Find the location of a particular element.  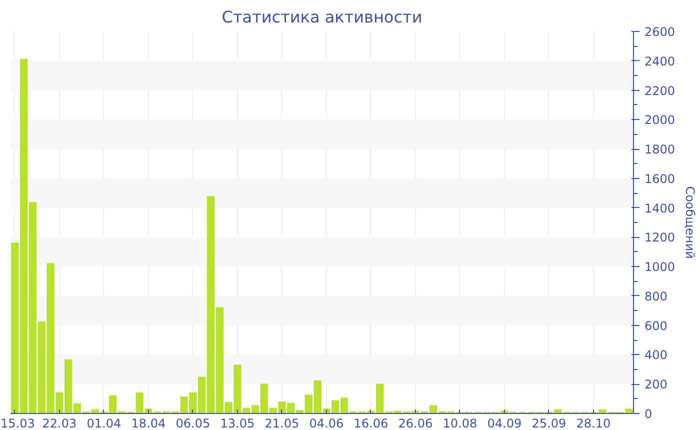

x-tick-label: 21.05 is located at coordinates (282, 423).